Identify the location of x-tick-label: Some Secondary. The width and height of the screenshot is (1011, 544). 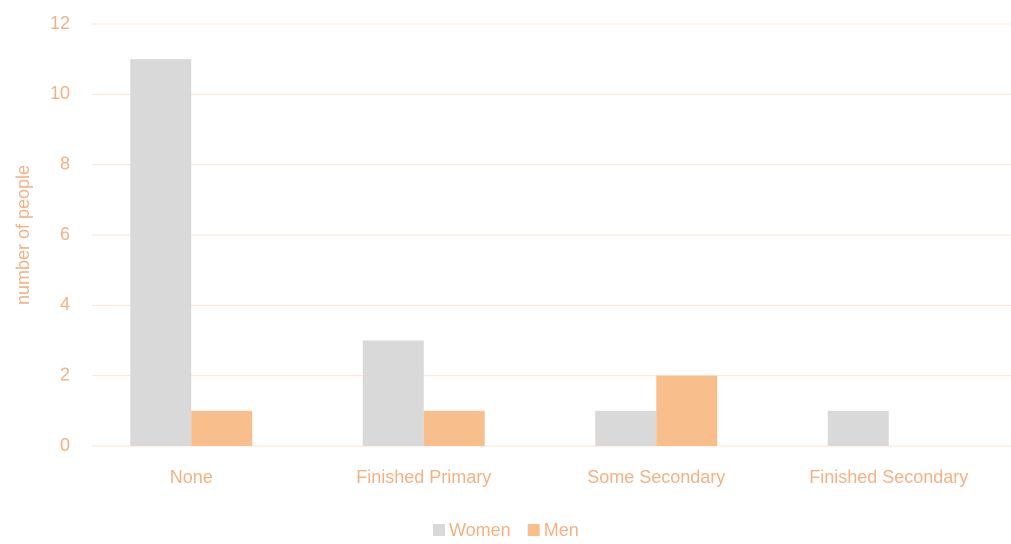
(656, 477).